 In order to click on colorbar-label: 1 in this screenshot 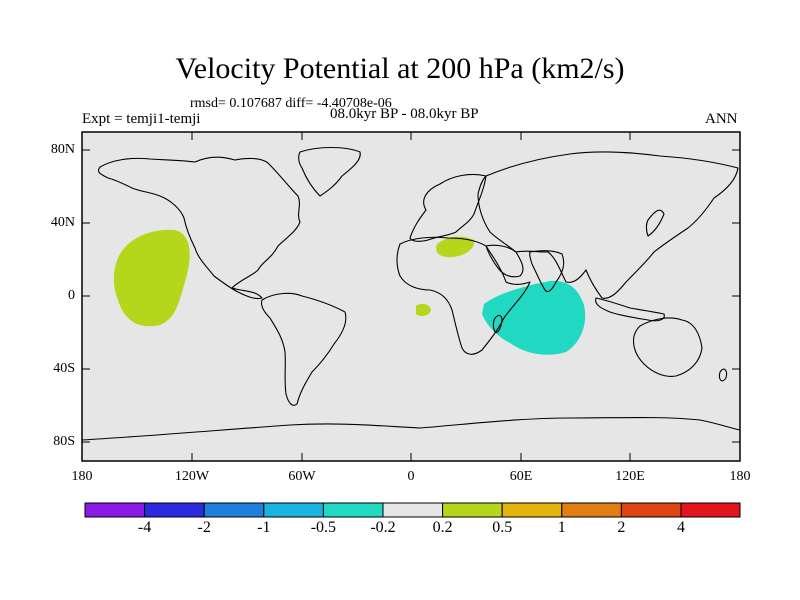, I will do `click(561, 527)`.